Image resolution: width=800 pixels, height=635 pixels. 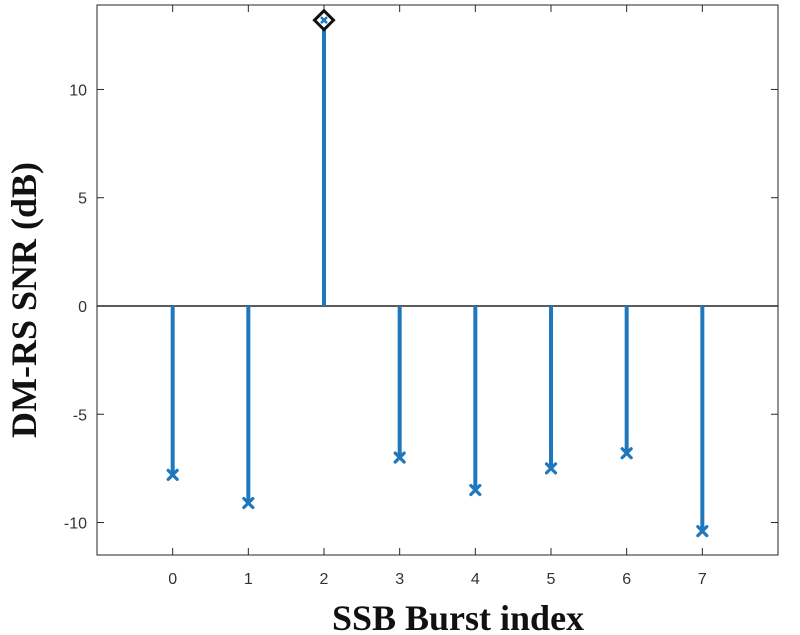 What do you see at coordinates (626, 579) in the screenshot?
I see `x-tick-label: 6` at bounding box center [626, 579].